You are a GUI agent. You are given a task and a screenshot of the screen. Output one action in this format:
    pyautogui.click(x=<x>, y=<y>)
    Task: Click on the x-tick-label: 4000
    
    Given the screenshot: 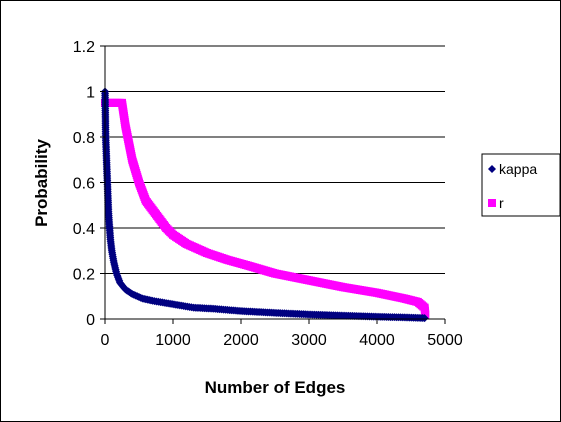 What is the action you would take?
    pyautogui.click(x=377, y=340)
    